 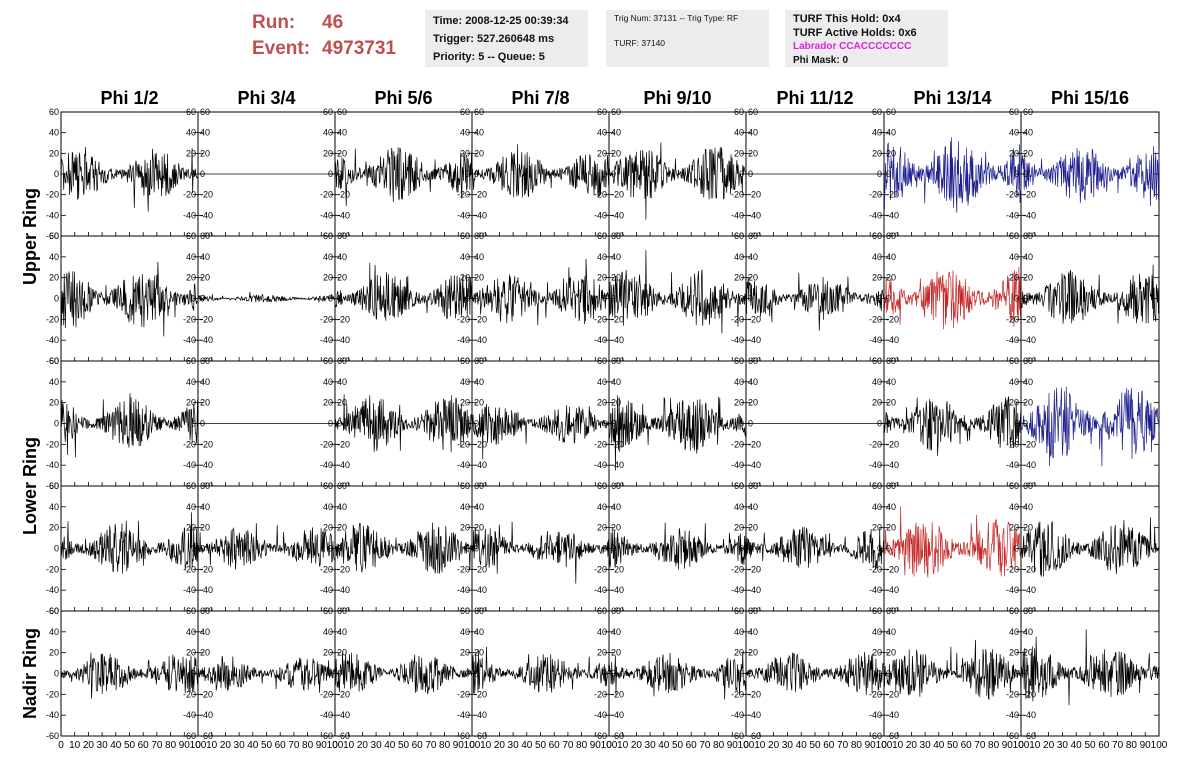 I want to click on event-label: Event:, so click(x=281, y=48).